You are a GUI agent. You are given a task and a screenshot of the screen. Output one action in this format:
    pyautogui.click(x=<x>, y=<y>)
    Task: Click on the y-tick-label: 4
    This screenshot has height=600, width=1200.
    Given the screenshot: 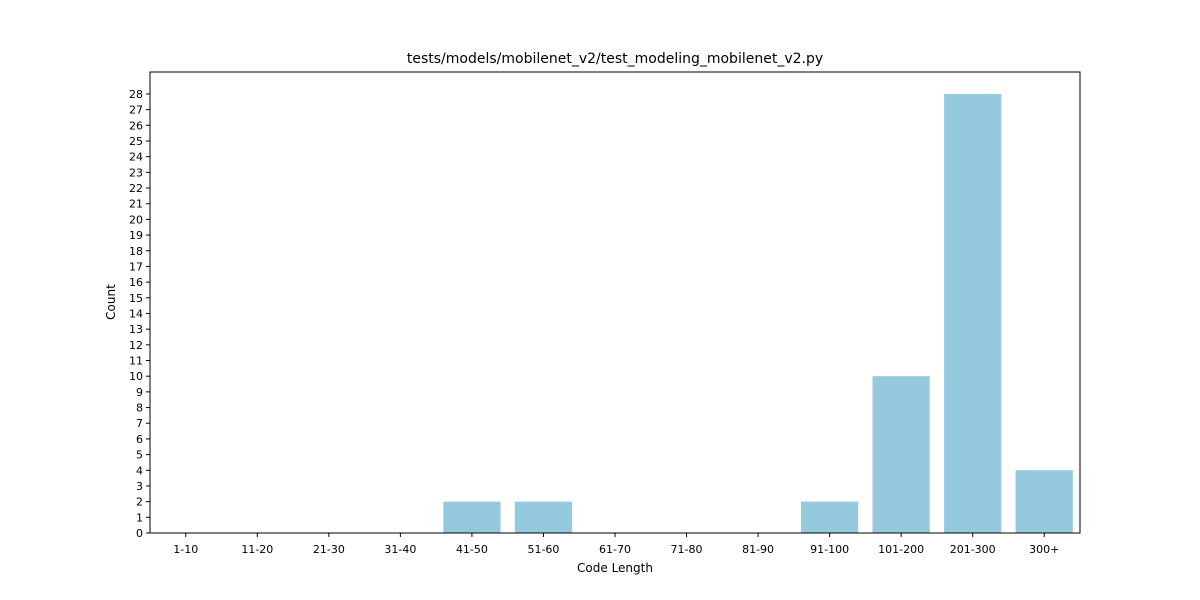 What is the action you would take?
    pyautogui.click(x=139, y=470)
    